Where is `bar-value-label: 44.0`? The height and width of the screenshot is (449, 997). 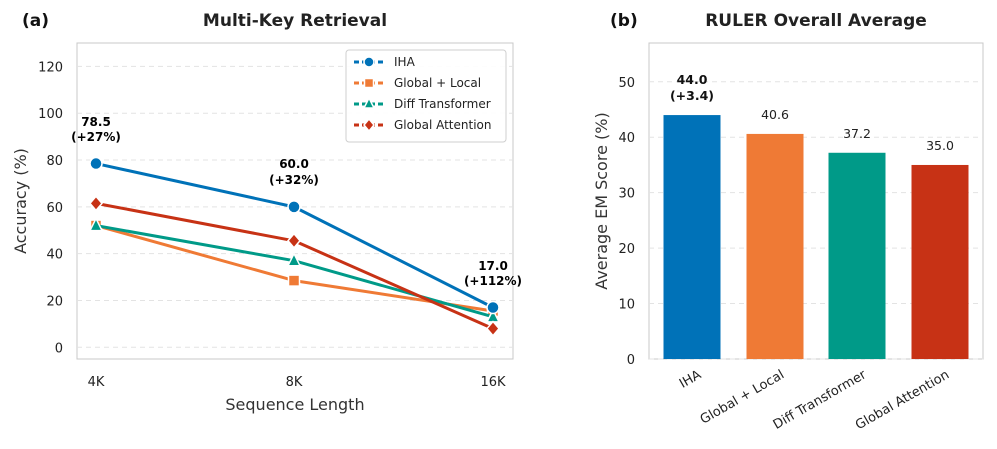
bar-value-label: 44.0 is located at coordinates (692, 79).